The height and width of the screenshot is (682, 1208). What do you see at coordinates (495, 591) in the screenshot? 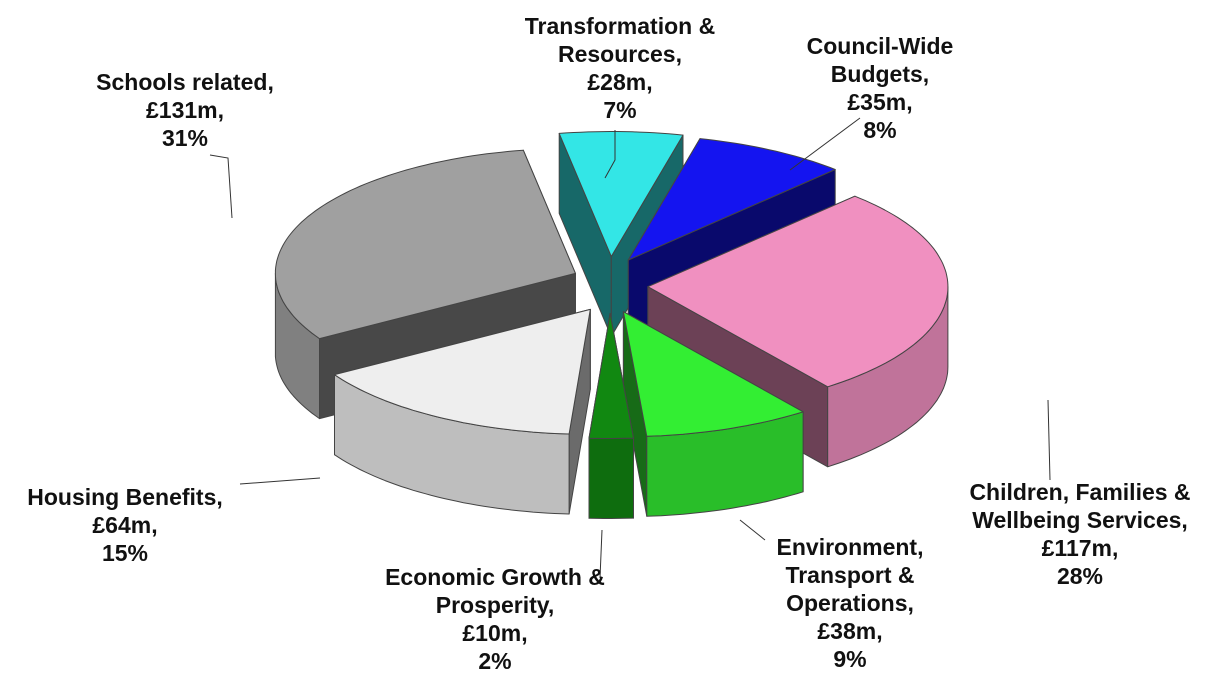
I see `label-name: Economic Growth & Prosperity` at bounding box center [495, 591].